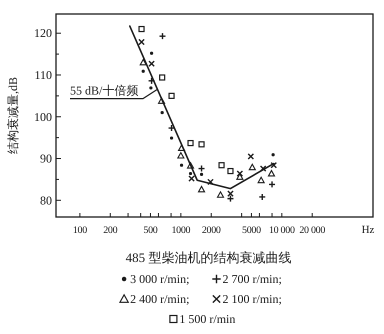 This screenshot has width=384, height=334. Describe the element at coordinates (46, 200) in the screenshot. I see `y-tick-label: 80` at that location.